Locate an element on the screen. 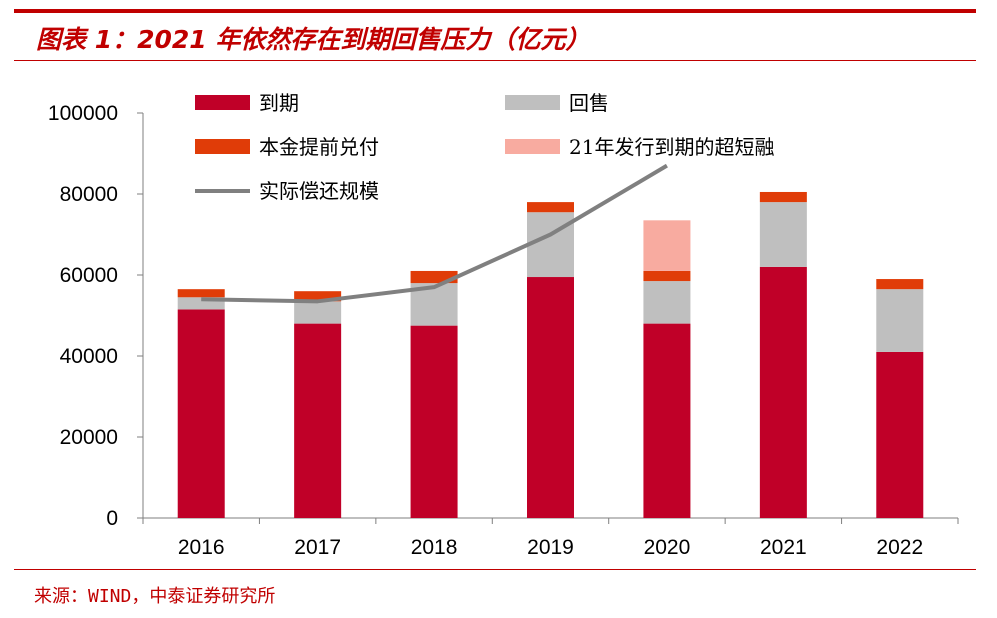  x-tick-label: 2018 is located at coordinates (434, 547).